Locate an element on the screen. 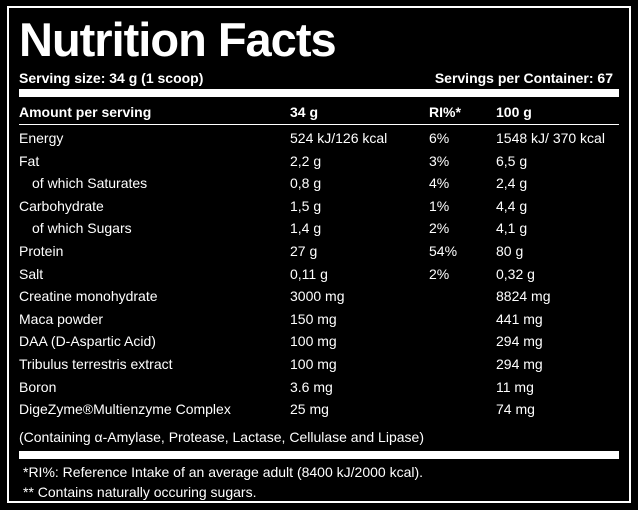  table-row: of which Saturates 0,8 g 4% 2,4 g is located at coordinates (319, 185).